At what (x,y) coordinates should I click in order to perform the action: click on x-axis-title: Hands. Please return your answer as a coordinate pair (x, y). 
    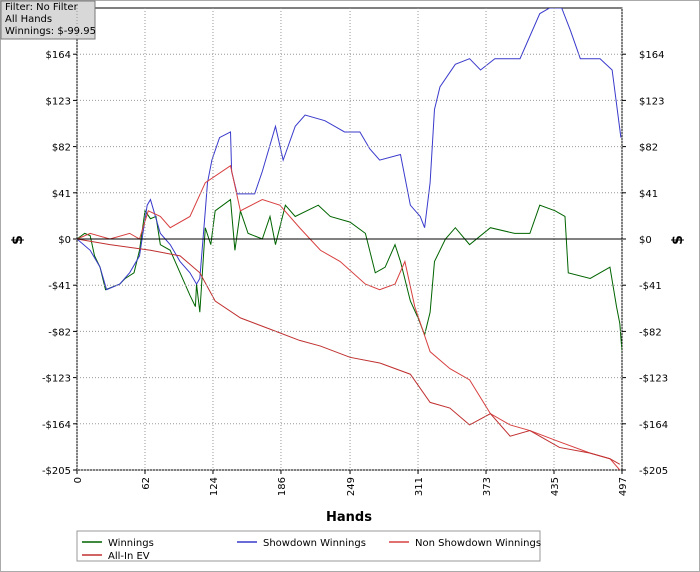
    Looking at the image, I should click on (349, 517).